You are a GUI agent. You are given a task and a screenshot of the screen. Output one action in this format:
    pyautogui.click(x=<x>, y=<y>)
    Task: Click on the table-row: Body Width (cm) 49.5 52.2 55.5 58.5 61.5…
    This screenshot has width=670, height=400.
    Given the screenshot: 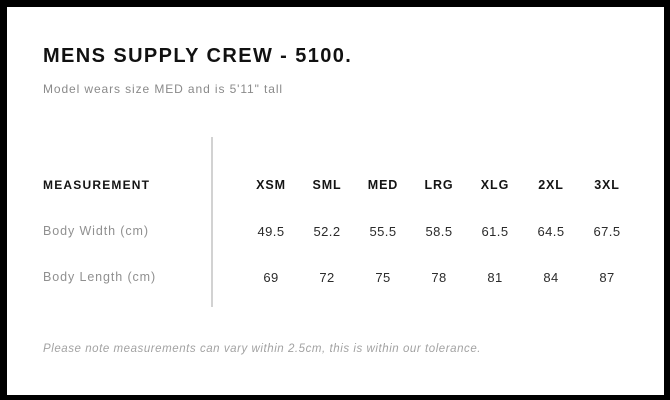 What is the action you would take?
    pyautogui.click(x=339, y=231)
    